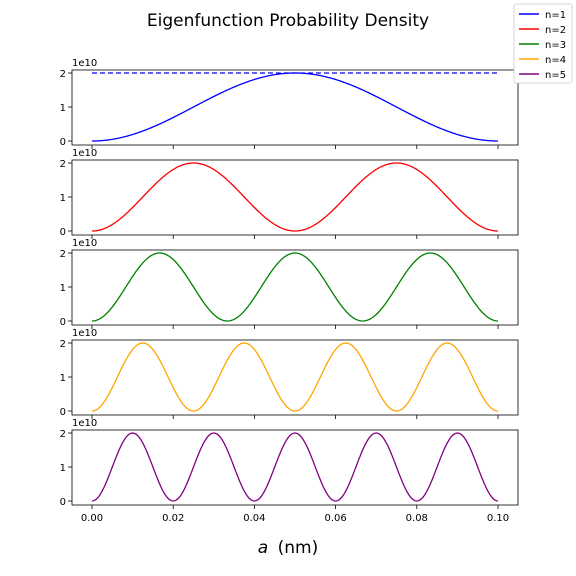  What do you see at coordinates (335, 518) in the screenshot?
I see `x-tick-label: 0.06` at bounding box center [335, 518].